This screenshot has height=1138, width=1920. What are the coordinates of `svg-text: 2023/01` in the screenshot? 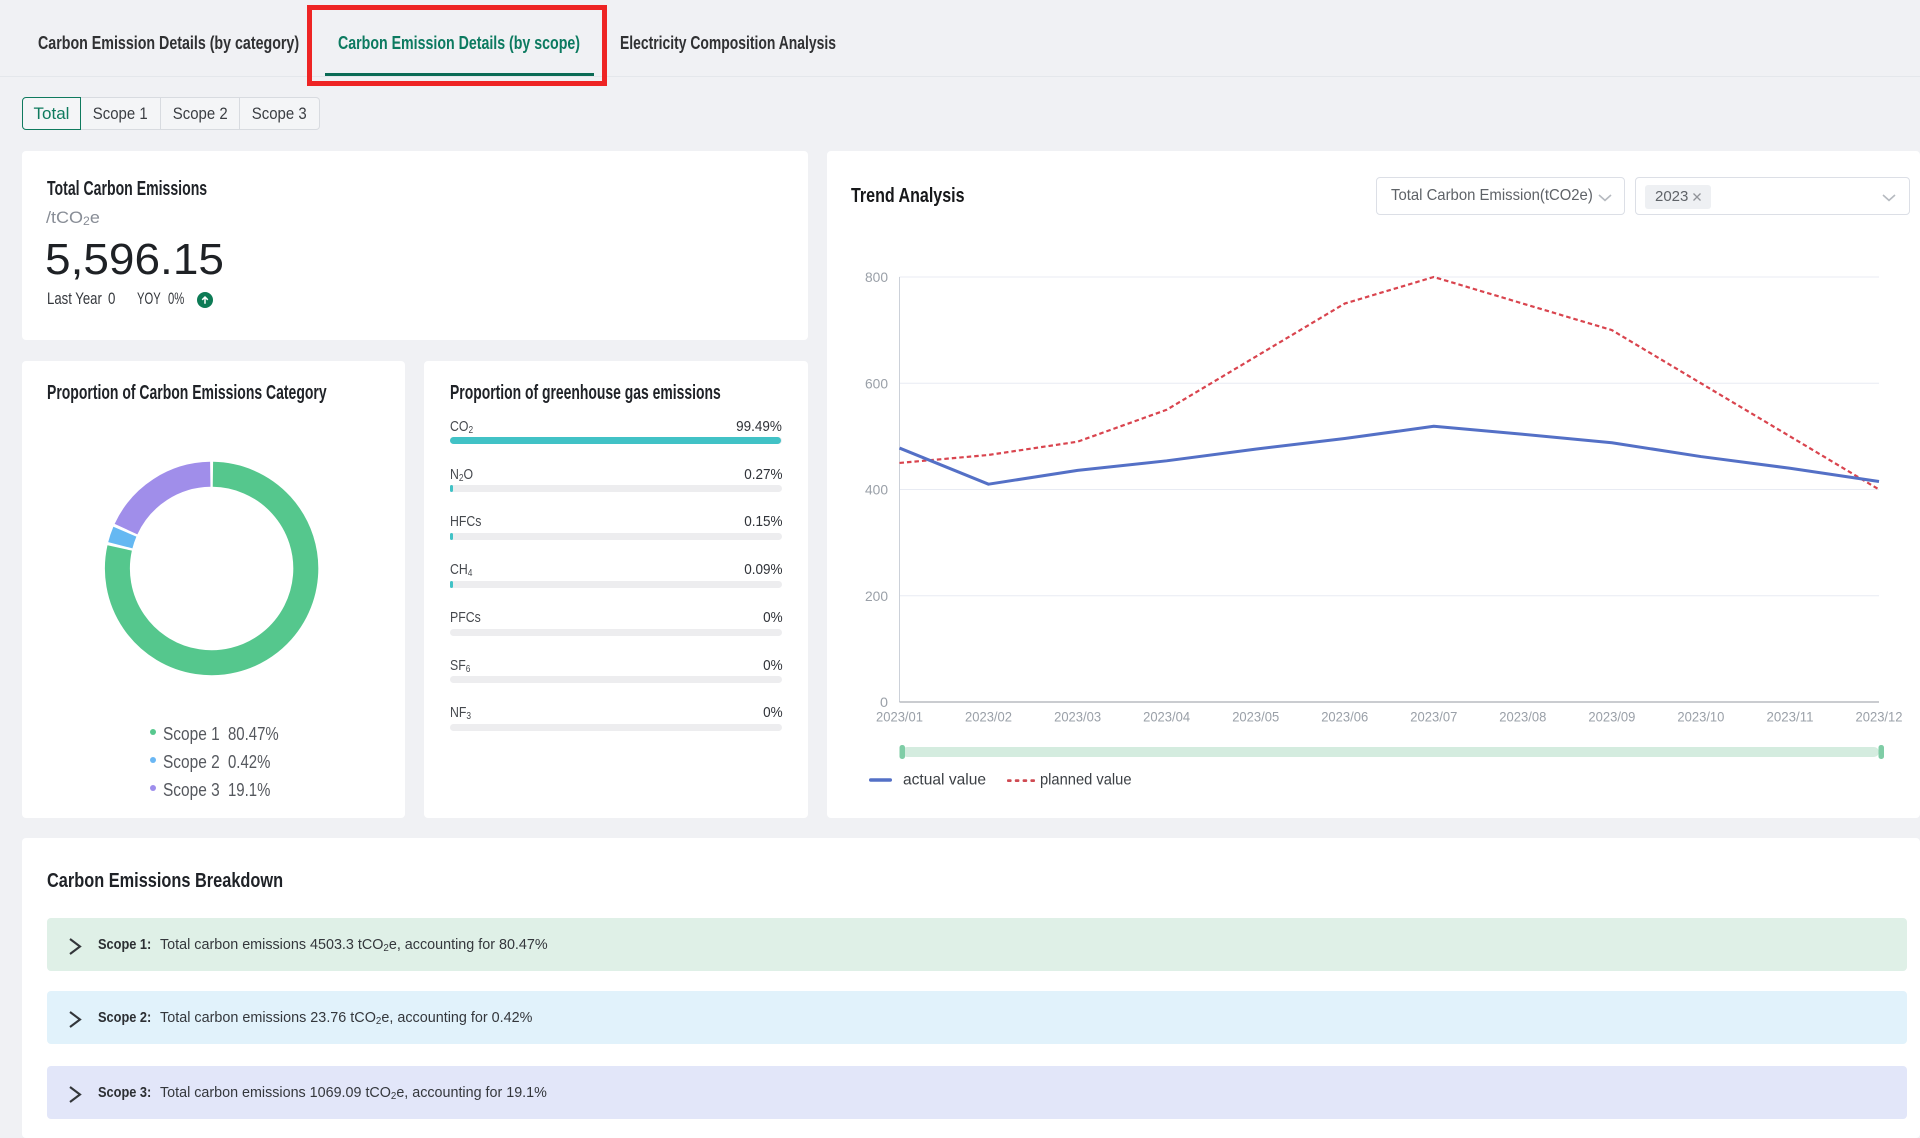 It's located at (899, 717).